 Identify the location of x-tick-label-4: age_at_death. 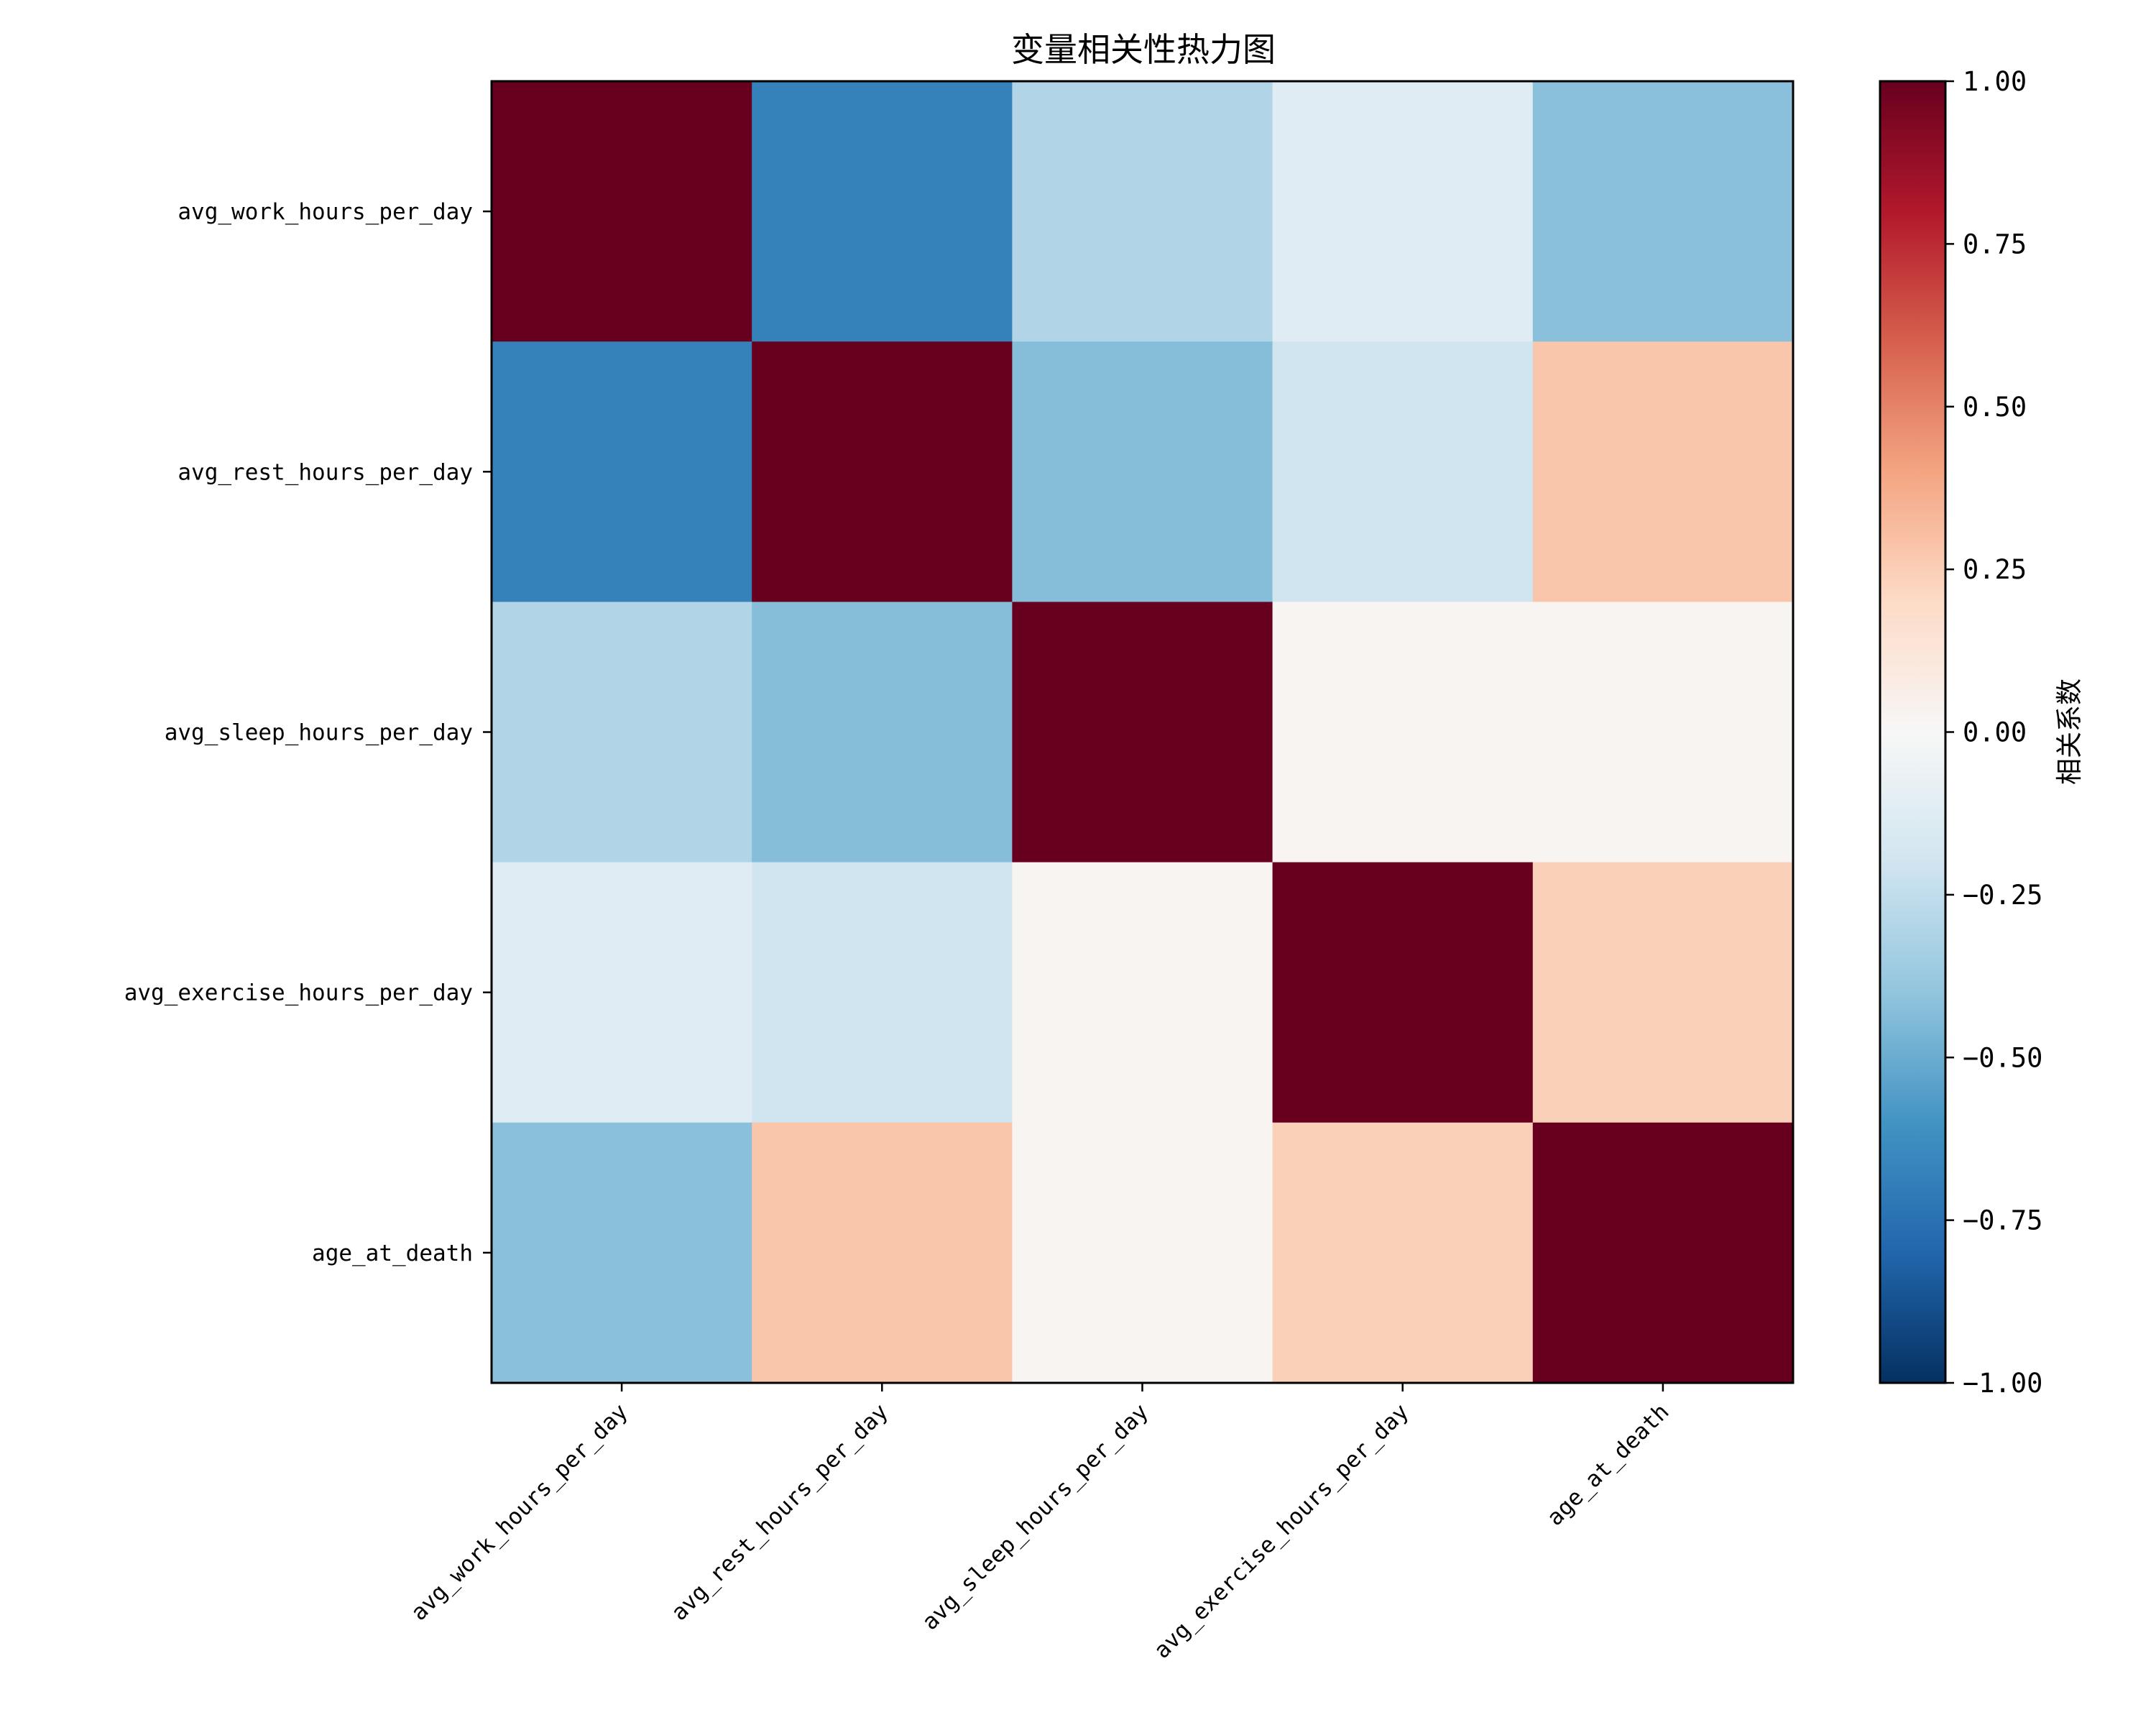
(1608, 1465).